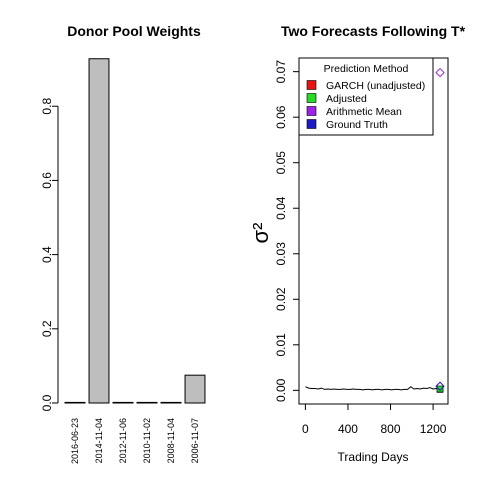  What do you see at coordinates (346, 99) in the screenshot?
I see `legend-label-1: Adjusted` at bounding box center [346, 99].